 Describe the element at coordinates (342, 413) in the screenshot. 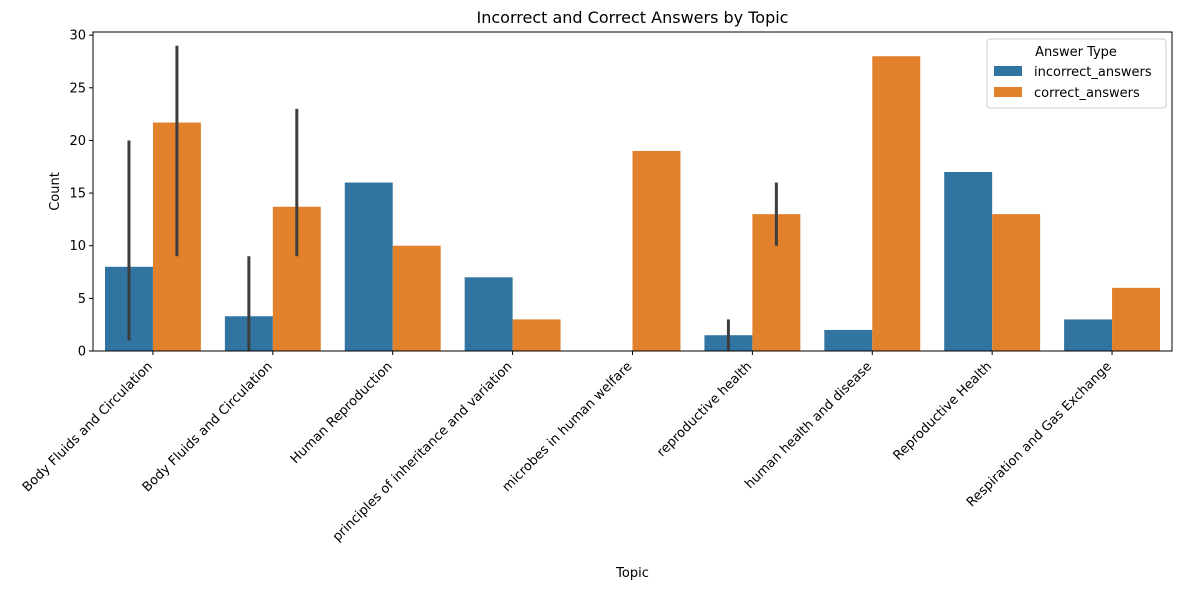

I see `x-tick-label-2: Human Reproduction` at that location.